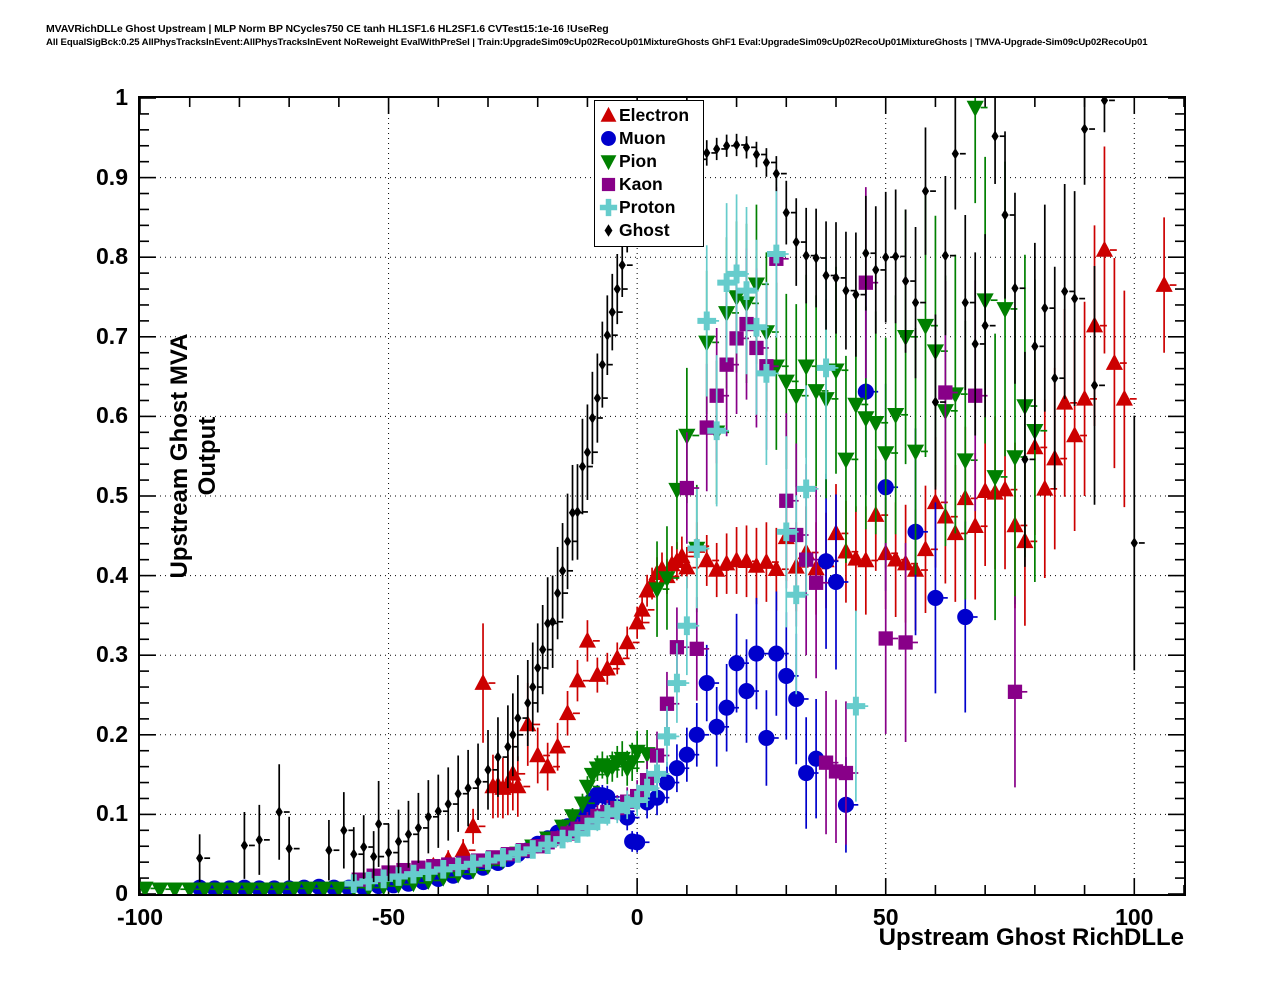 The image size is (1276, 996). What do you see at coordinates (608, 161) in the screenshot?
I see `triangle-down-icon` at bounding box center [608, 161].